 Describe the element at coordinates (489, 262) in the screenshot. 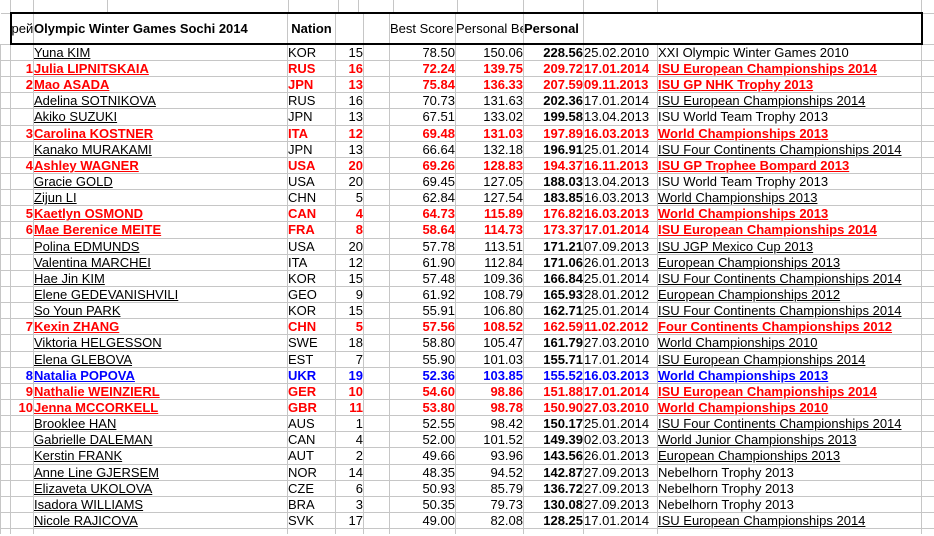

I see `free-skating-score-cell: 112.84` at that location.